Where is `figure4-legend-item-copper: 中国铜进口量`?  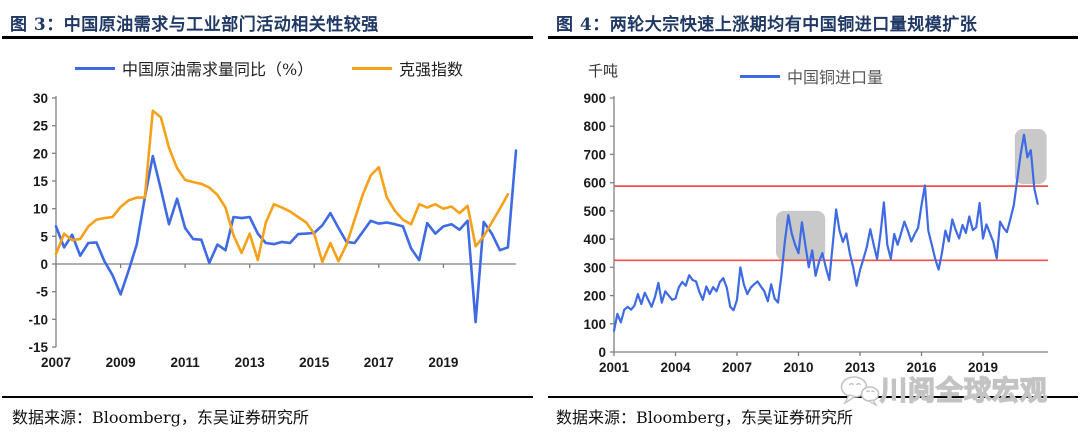 figure4-legend-item-copper: 中国铜进口量 is located at coordinates (811, 76).